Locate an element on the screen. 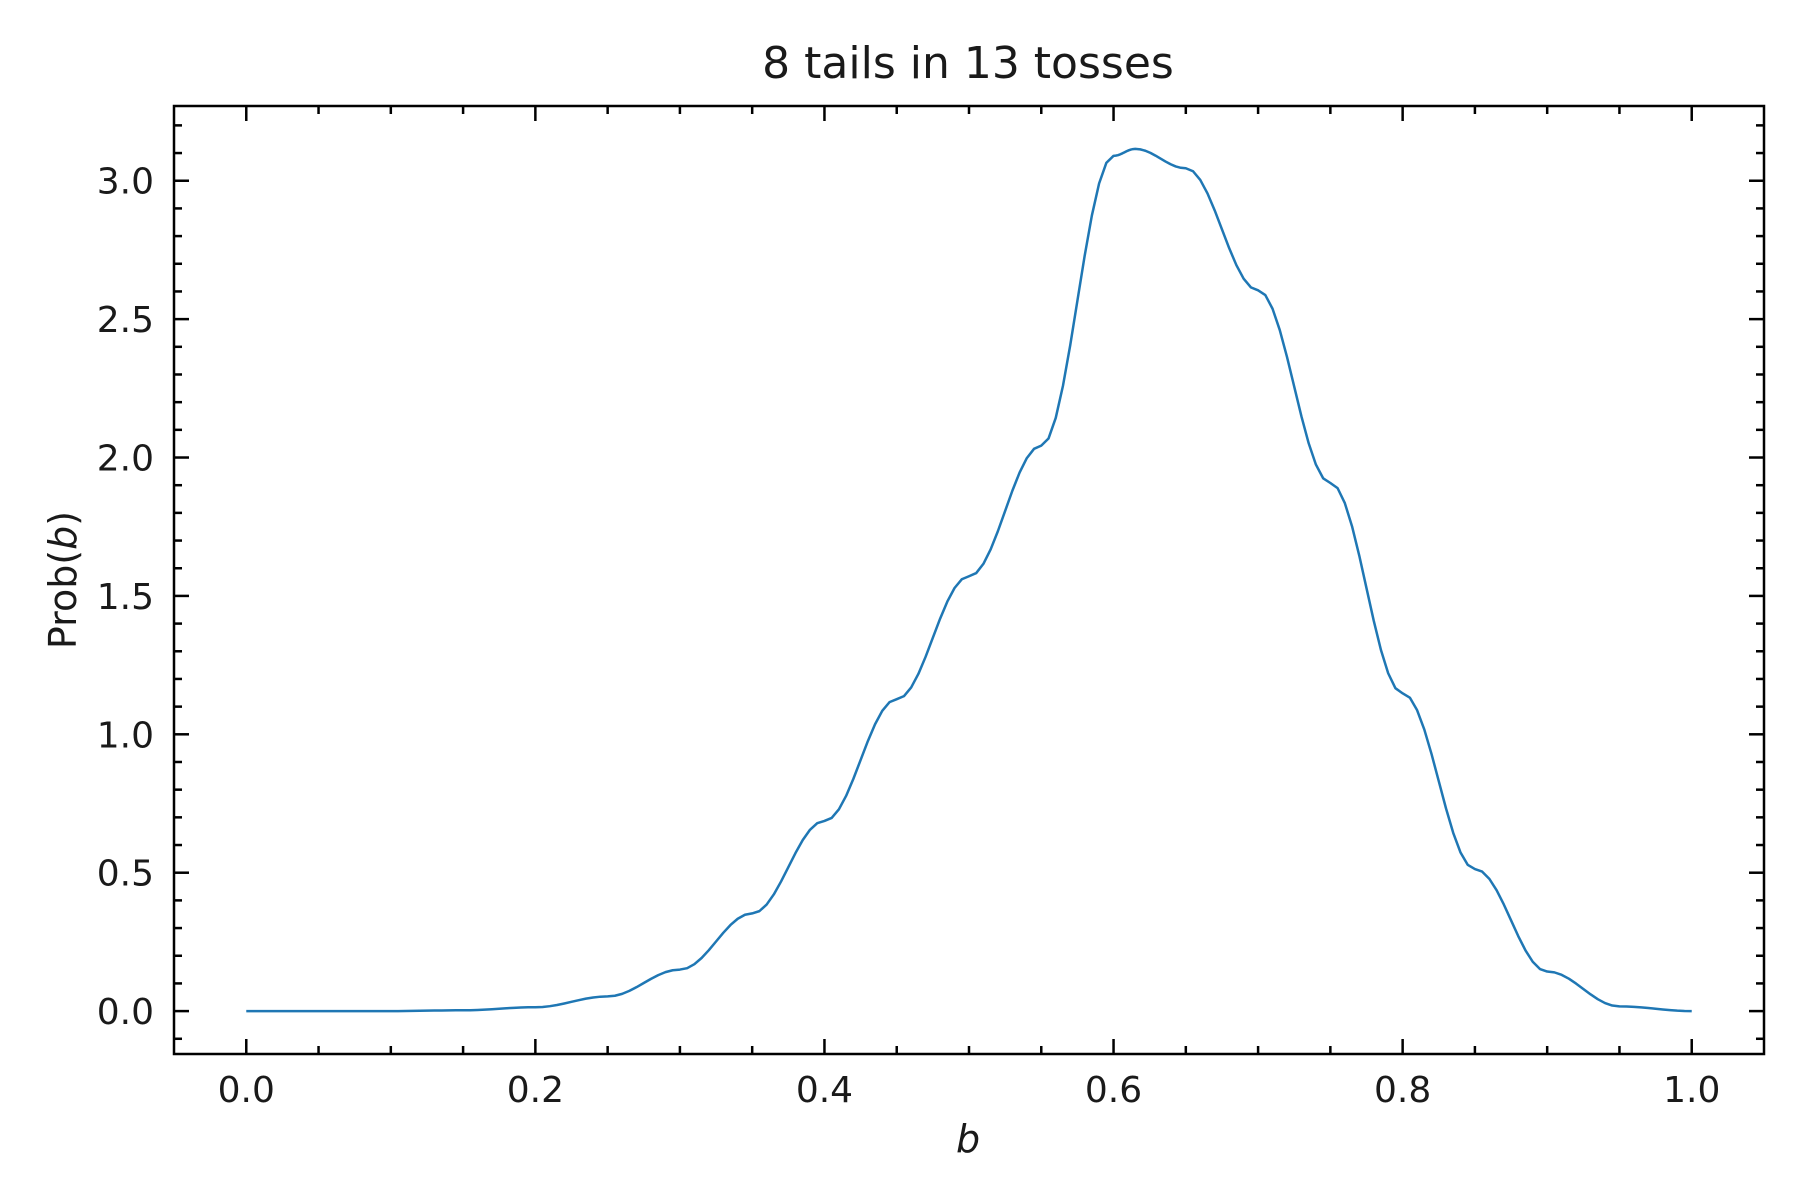 The image size is (1800, 1200). x-axis-label: b is located at coordinates (968, 1139).